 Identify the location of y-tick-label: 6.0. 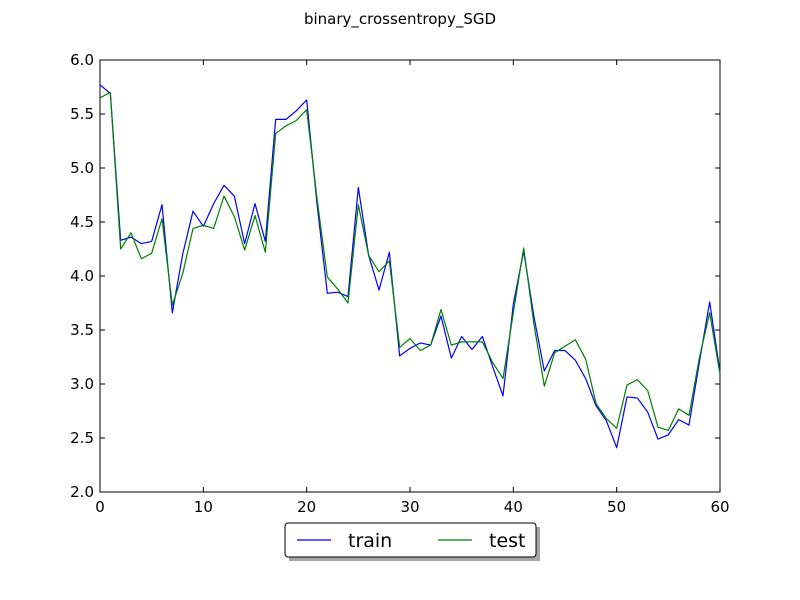
(82, 60).